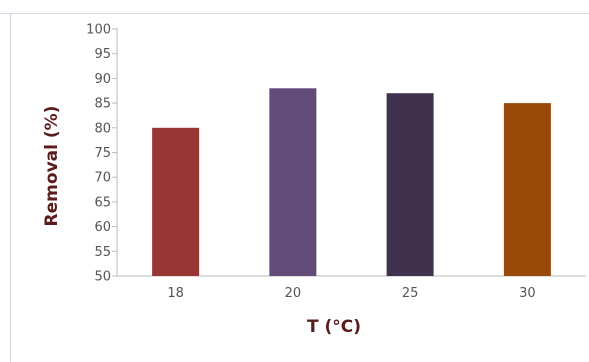  I want to click on frame-left-border, so click(10, 187).